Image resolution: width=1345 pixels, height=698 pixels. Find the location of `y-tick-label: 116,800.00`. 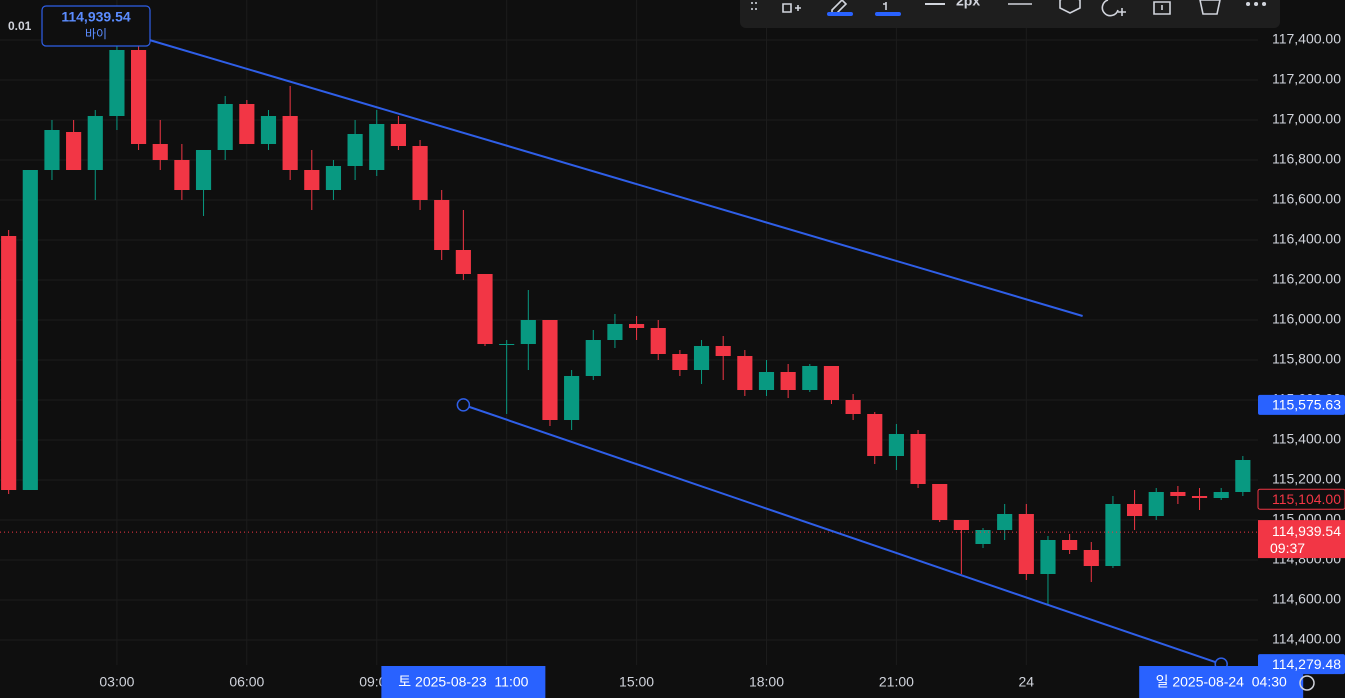

y-tick-label: 116,800.00 is located at coordinates (1306, 159).